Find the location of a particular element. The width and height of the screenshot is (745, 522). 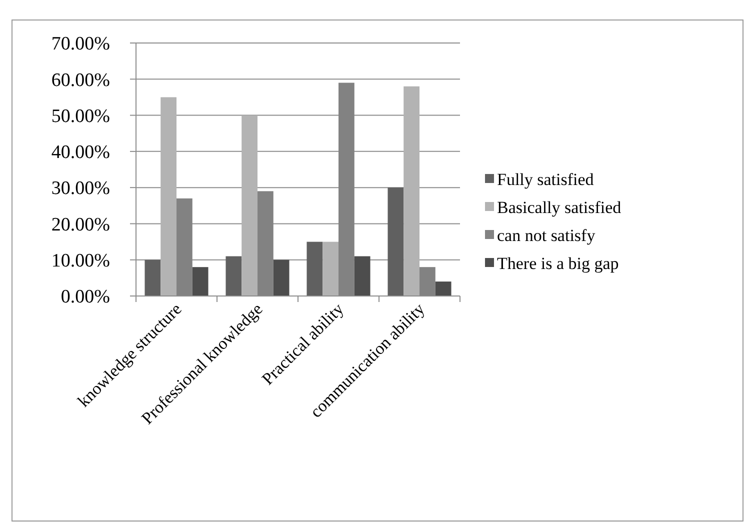

y-tick-label: 0.00% is located at coordinates (85, 297).